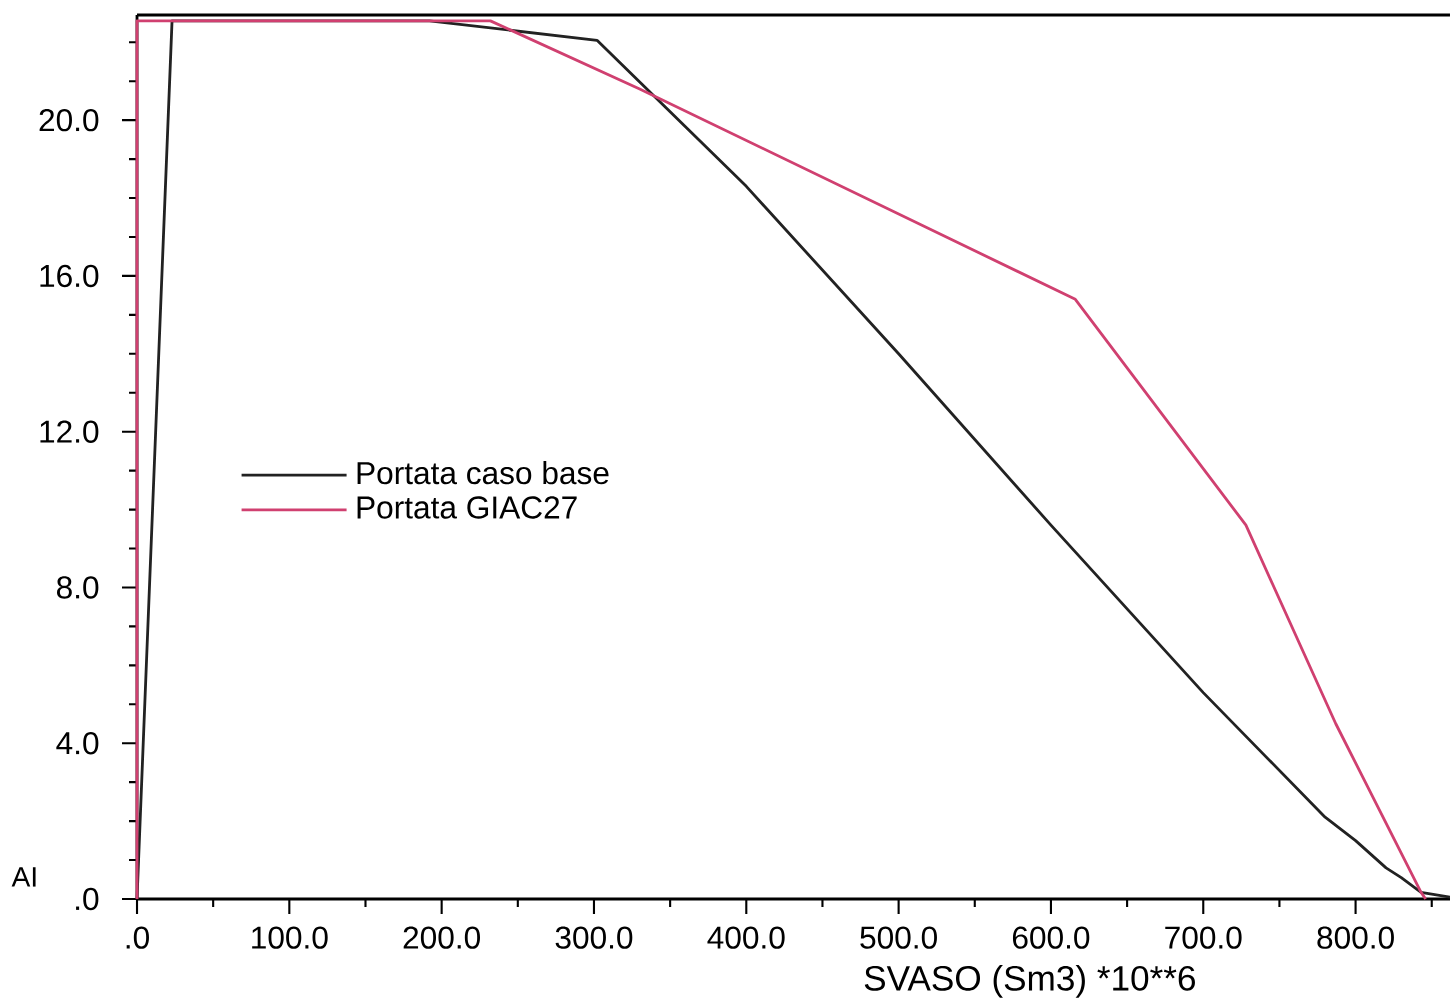 This screenshot has width=1450, height=1004. I want to click on x-tick-label: 800.0, so click(1355, 937).